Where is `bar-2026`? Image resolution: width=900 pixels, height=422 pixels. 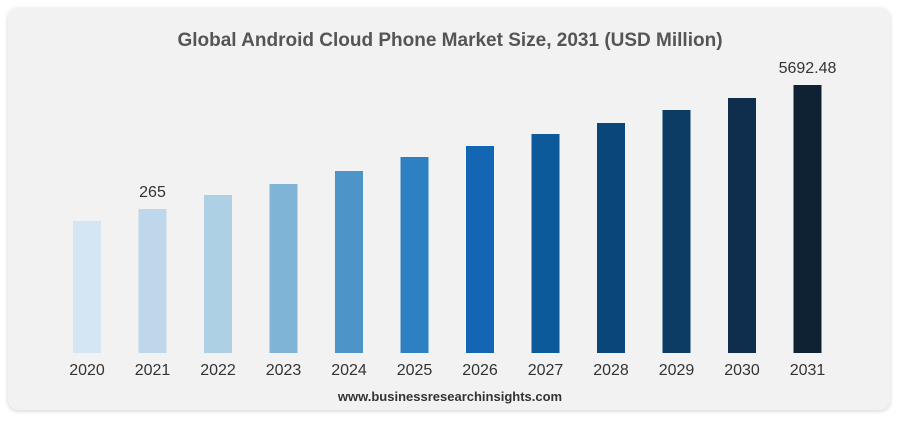
bar-2026 is located at coordinates (480, 249).